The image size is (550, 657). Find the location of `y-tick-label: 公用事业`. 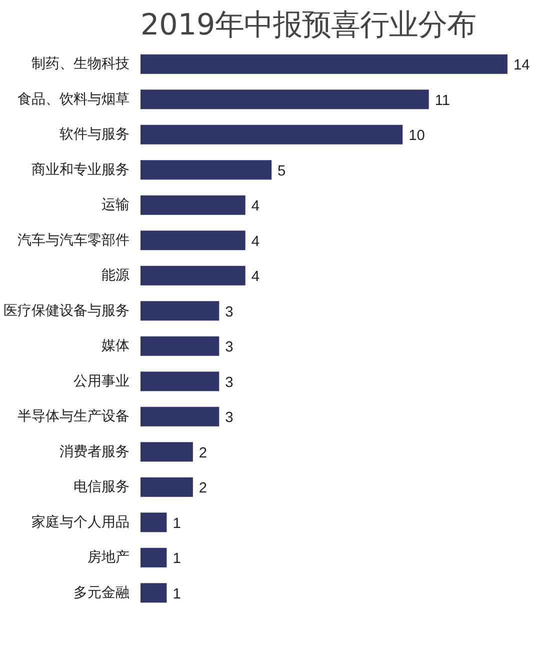

y-tick-label: 公用事业 is located at coordinates (102, 381).